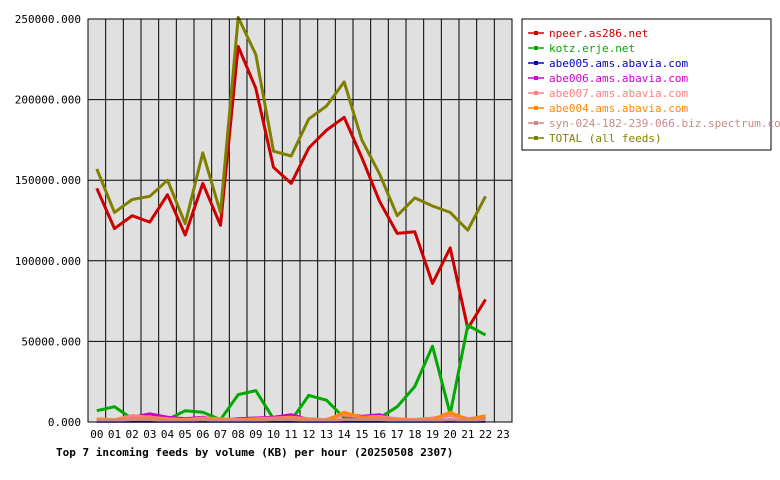  I want to click on x-tick-label: 13, so click(326, 434).